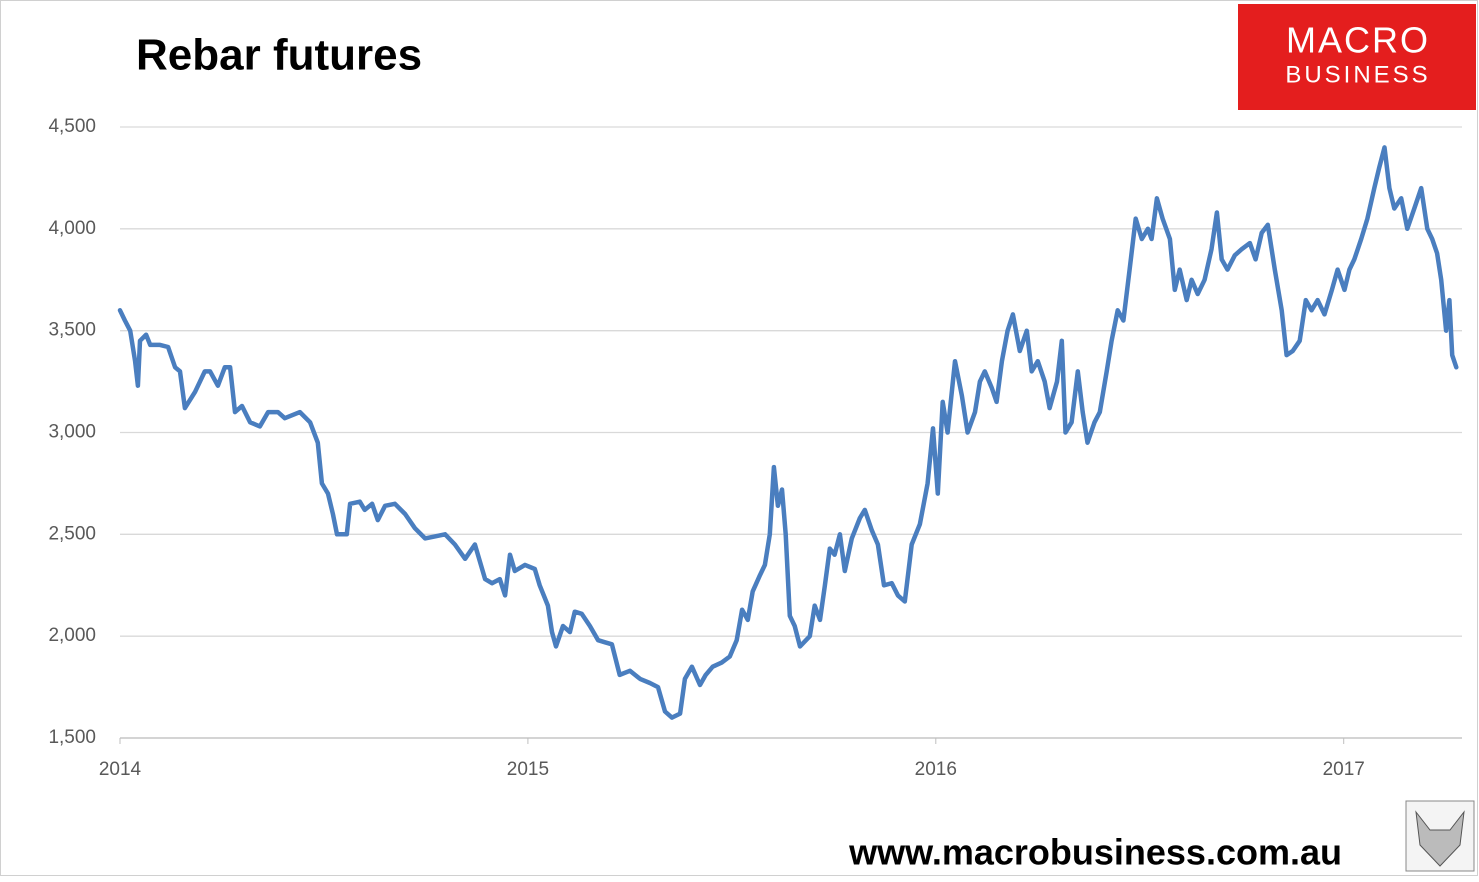 The width and height of the screenshot is (1479, 882). What do you see at coordinates (1358, 40) in the screenshot?
I see `logo-top: MACRO` at bounding box center [1358, 40].